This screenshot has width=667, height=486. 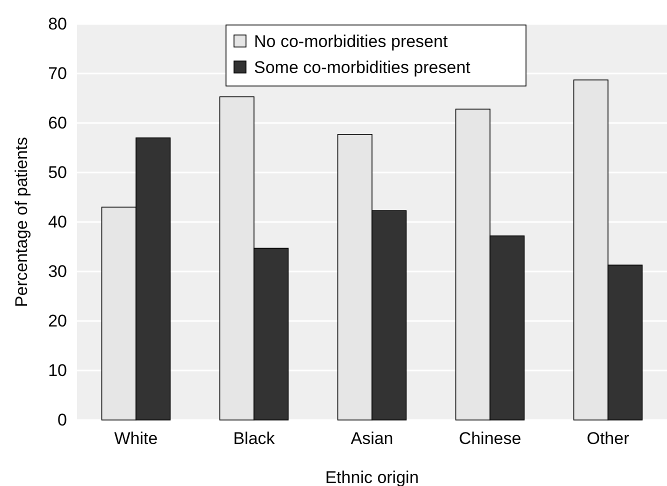 I want to click on legend-label: No co-morbidities present, so click(x=351, y=41).